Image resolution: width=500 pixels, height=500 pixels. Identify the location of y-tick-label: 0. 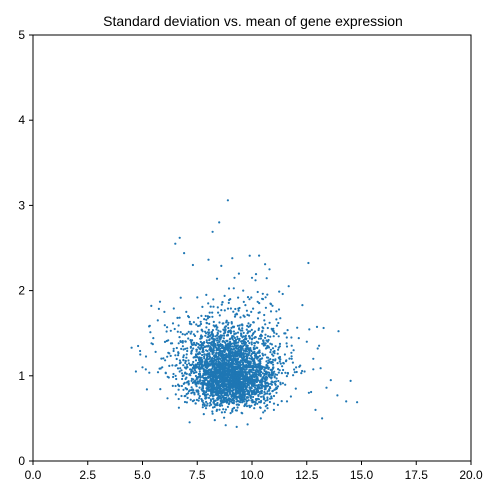
(21, 461).